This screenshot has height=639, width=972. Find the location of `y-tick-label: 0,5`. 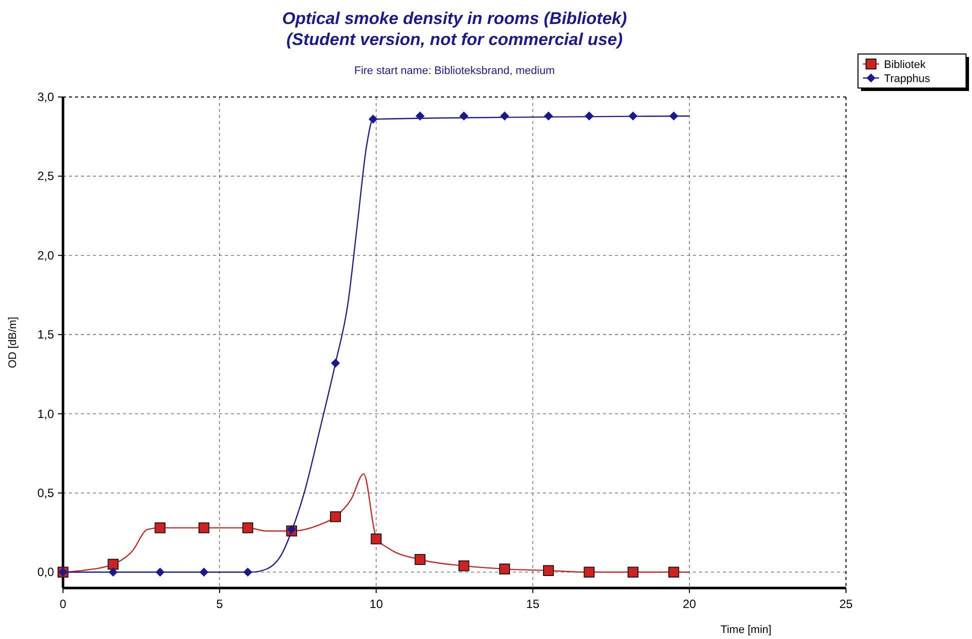

y-tick-label: 0,5 is located at coordinates (45, 493).